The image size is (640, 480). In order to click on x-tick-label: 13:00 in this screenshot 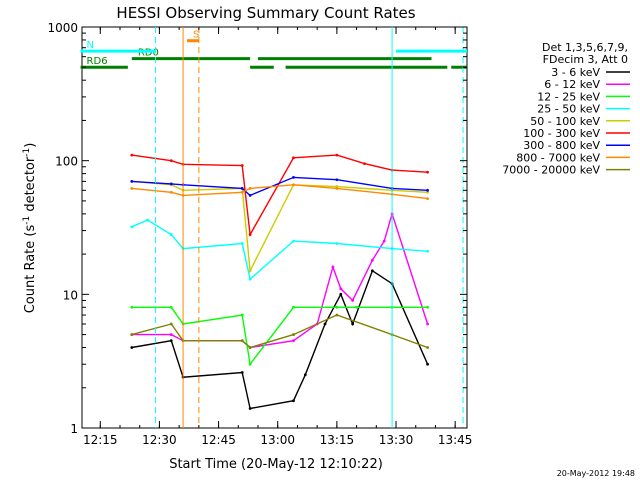, I will do `click(277, 440)`.